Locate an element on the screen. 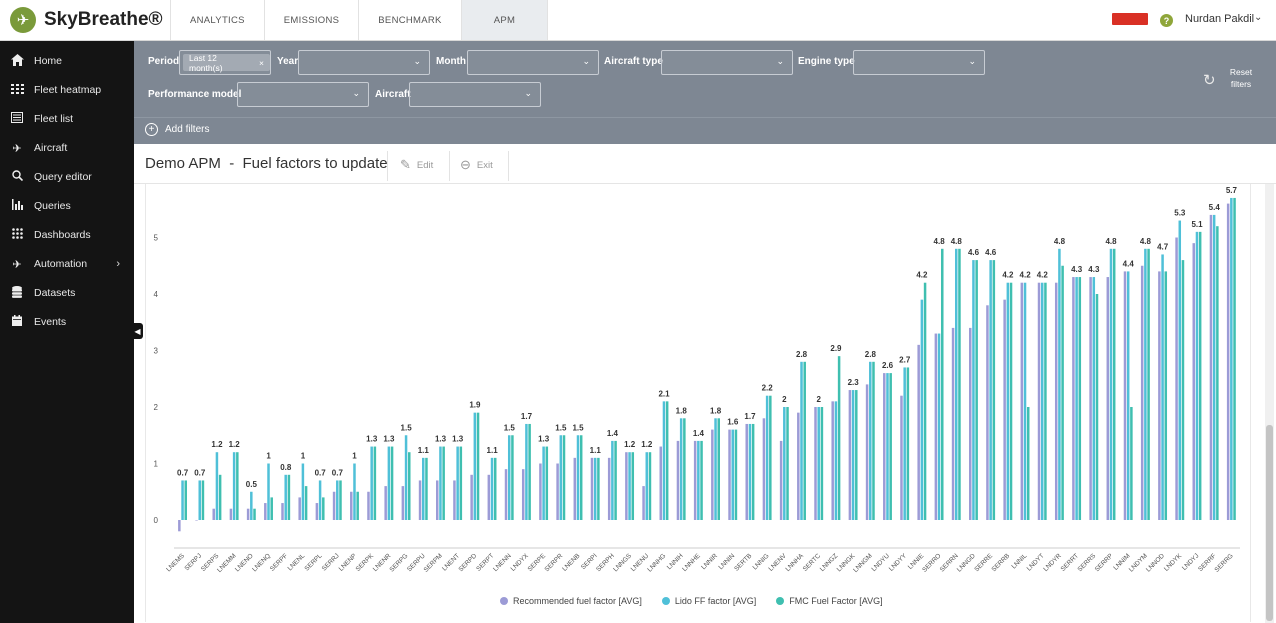 The image size is (1276, 623). plane-icon: ✈ is located at coordinates (23, 20).